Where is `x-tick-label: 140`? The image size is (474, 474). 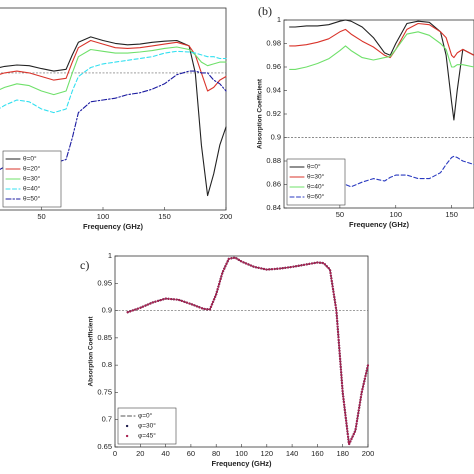
x-tick-label: 140 is located at coordinates (292, 453).